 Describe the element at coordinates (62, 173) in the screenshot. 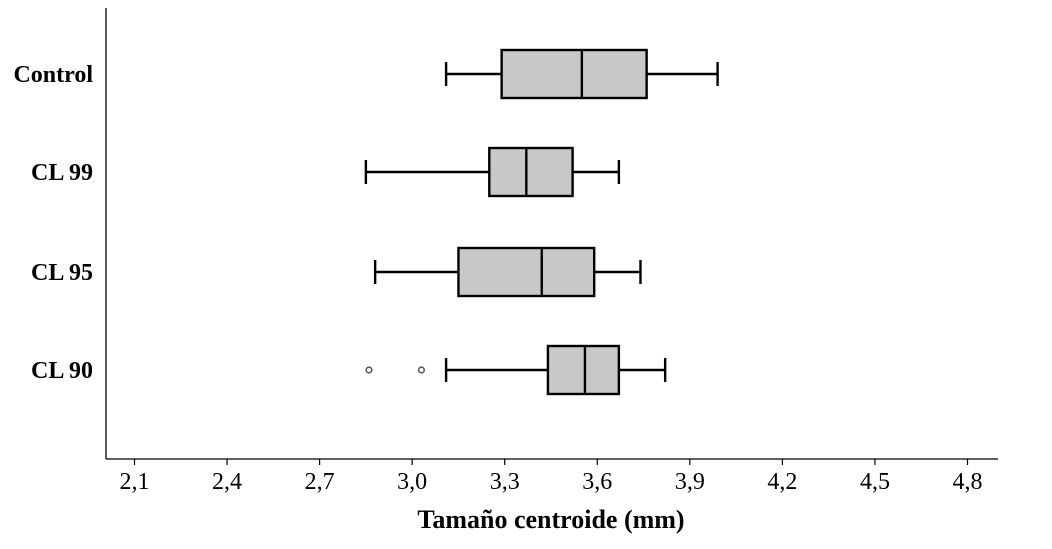

I see `category-label: CL 99` at that location.